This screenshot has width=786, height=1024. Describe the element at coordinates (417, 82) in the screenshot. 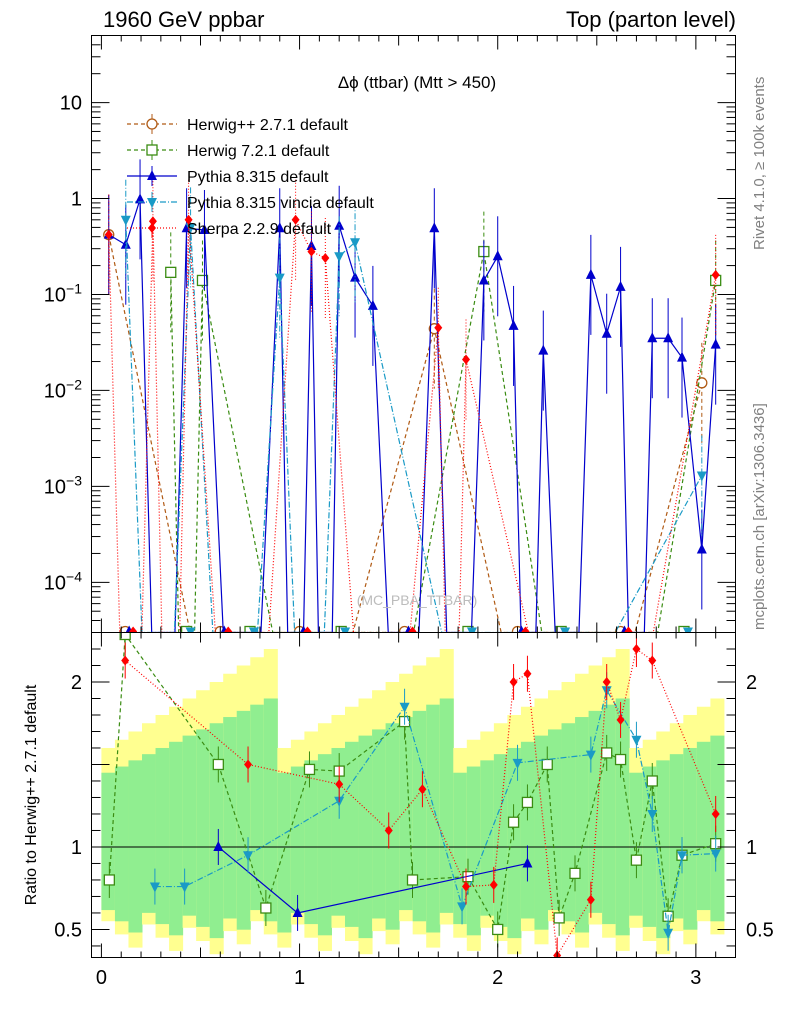

I see `chart-title: Δϕ (ttbar) (Mtt > 450)` at that location.